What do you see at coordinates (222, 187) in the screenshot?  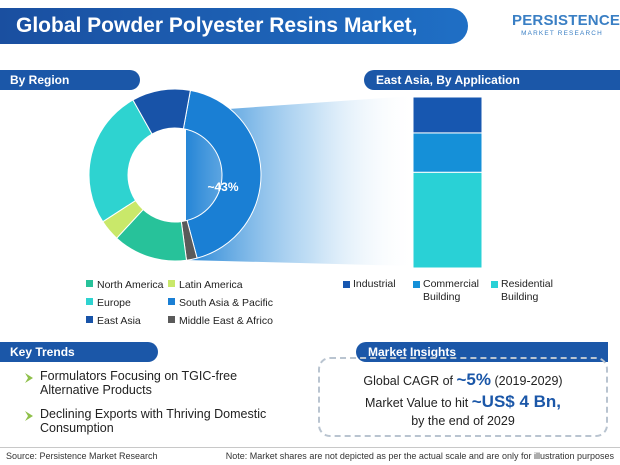 I see `donut-share-label: ~43%` at bounding box center [222, 187].